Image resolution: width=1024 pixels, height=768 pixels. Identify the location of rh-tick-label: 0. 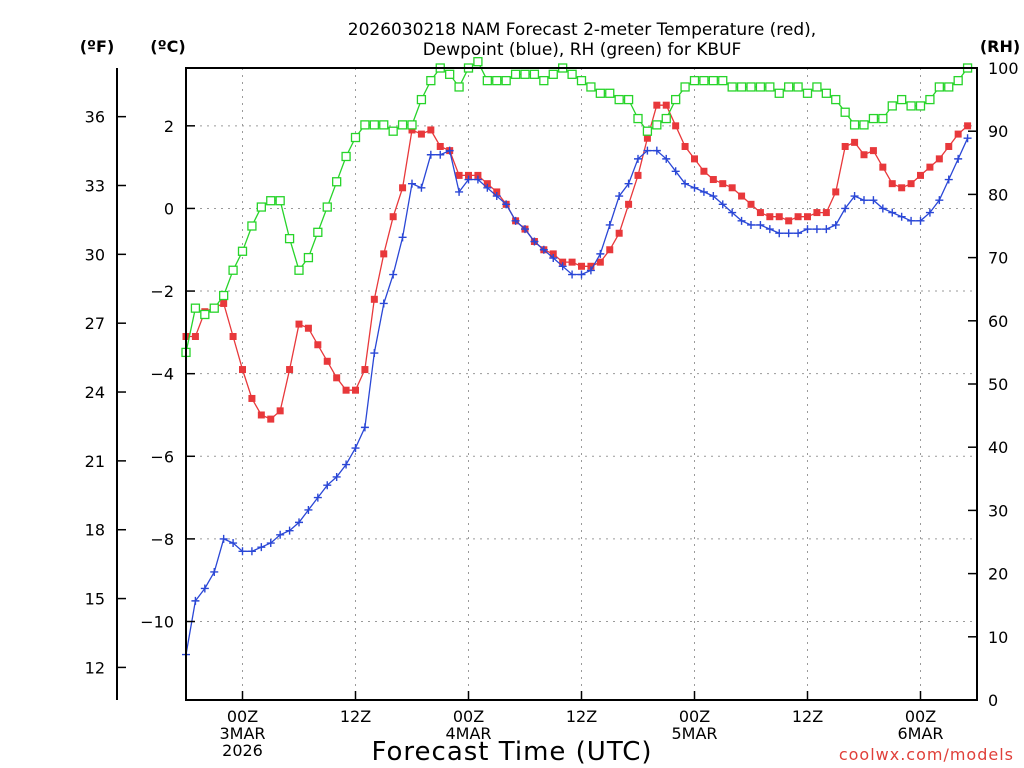
(993, 700).